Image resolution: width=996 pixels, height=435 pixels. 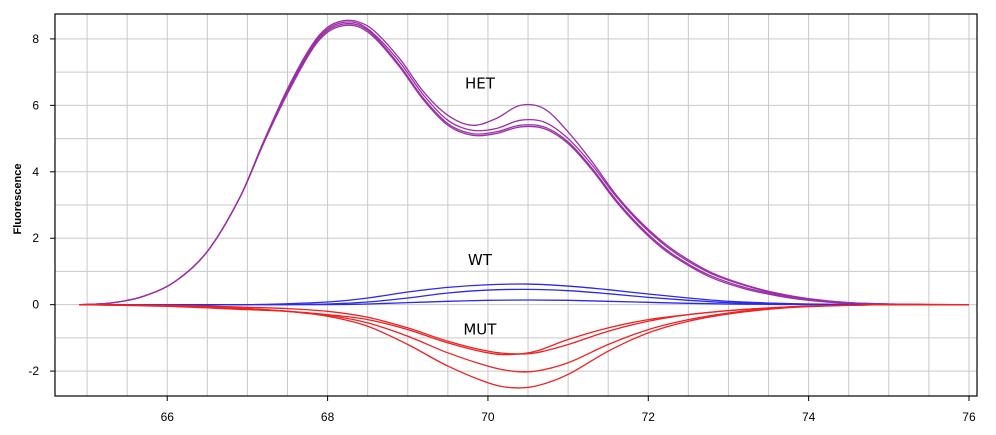 I want to click on y-tick-label: 0, so click(x=35, y=305).